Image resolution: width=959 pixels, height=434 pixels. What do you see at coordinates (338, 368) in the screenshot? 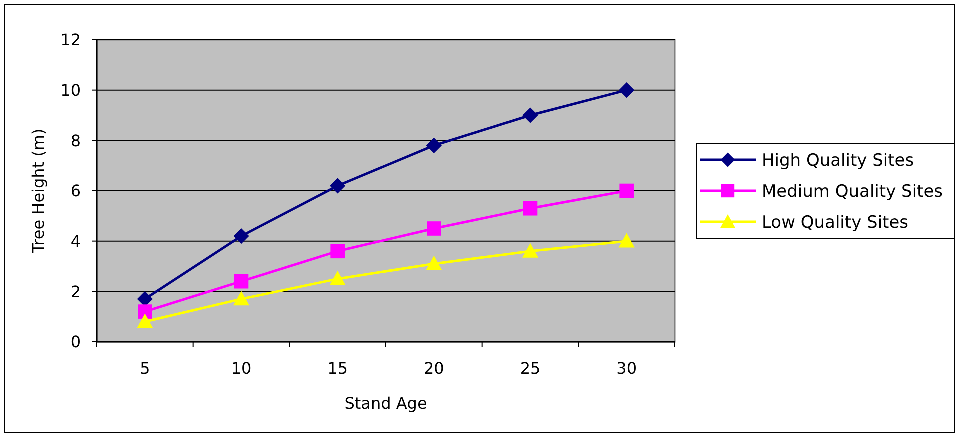
I see `x-tick-label: 15` at bounding box center [338, 368].